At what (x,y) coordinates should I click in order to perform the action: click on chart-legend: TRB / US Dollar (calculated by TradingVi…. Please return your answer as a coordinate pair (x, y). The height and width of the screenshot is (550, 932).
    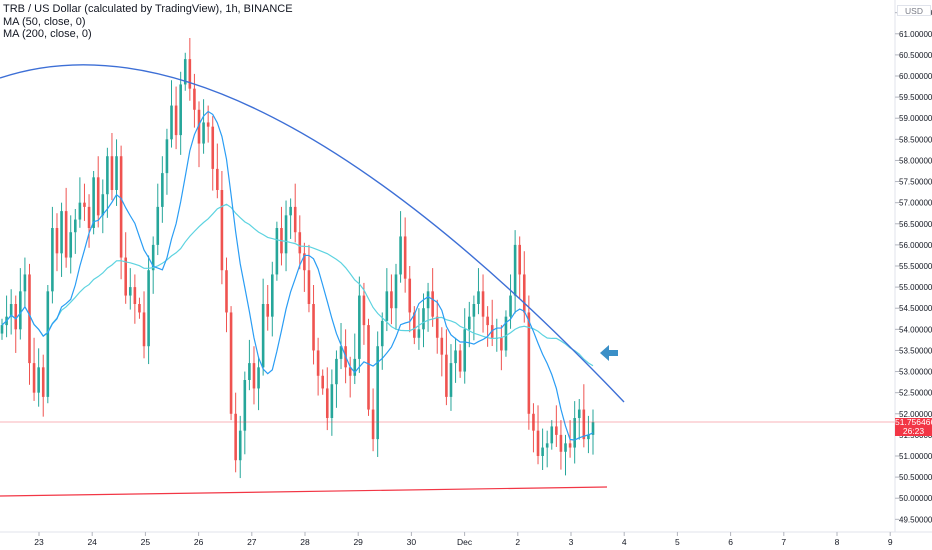
    Looking at the image, I should click on (148, 22).